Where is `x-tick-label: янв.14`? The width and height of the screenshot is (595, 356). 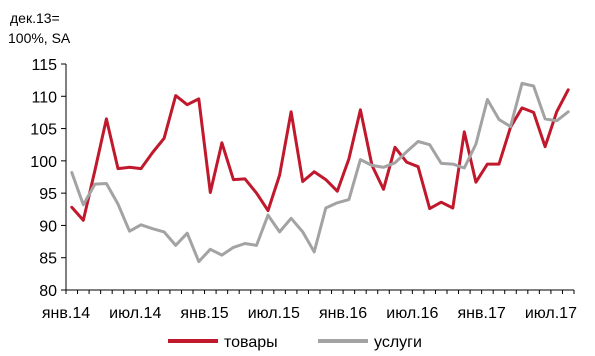
x-tick-label: янв.14 is located at coordinates (66, 313).